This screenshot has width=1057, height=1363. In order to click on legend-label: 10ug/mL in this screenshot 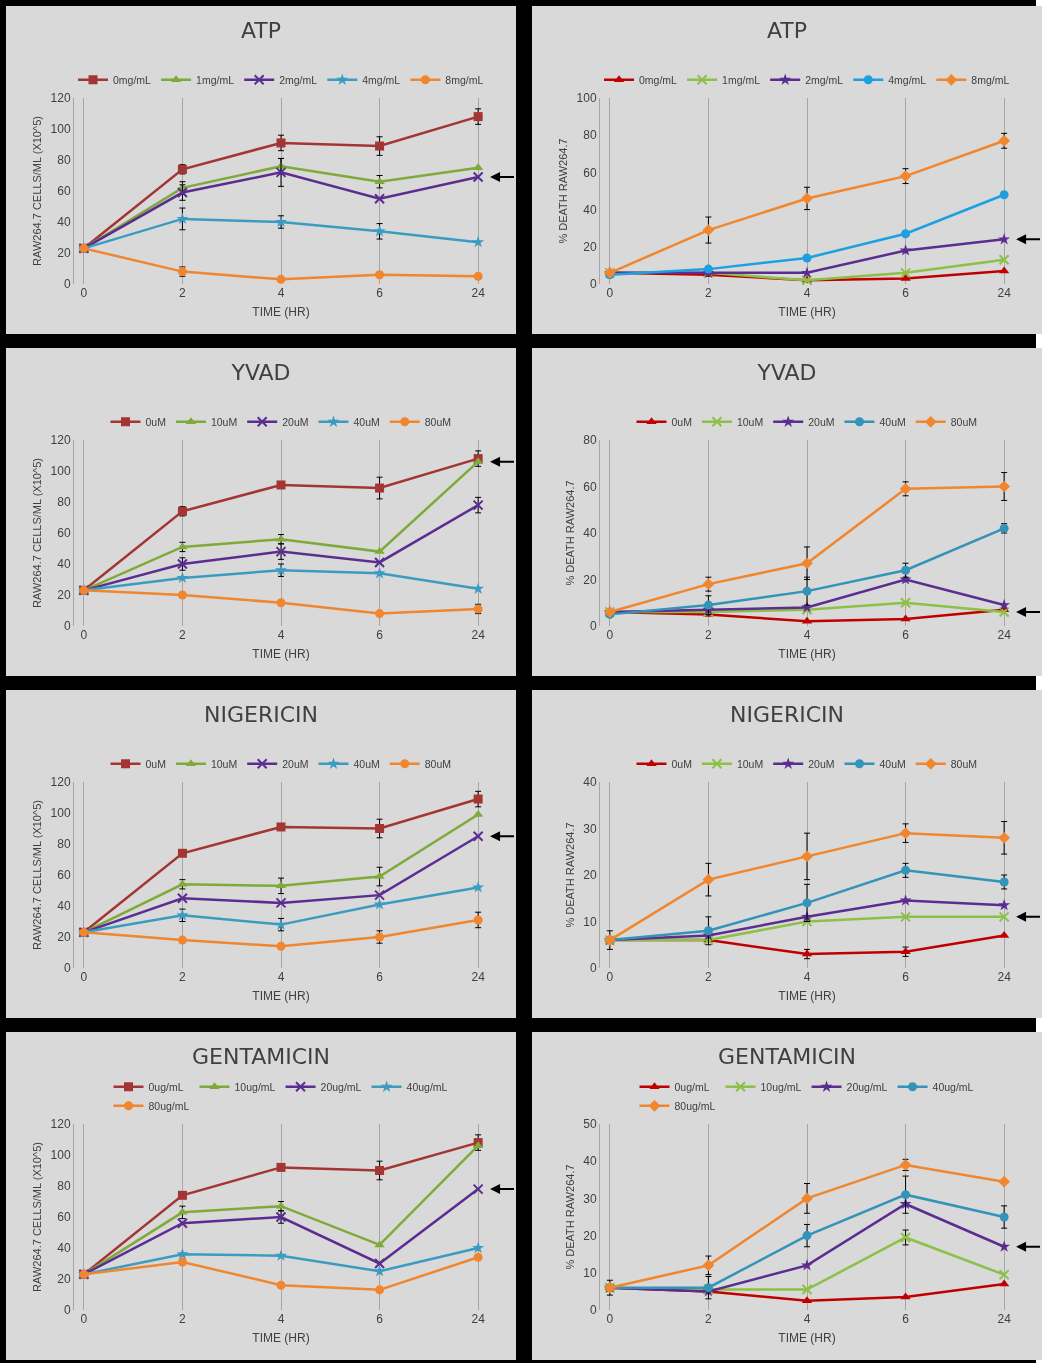, I will do `click(255, 1086)`.